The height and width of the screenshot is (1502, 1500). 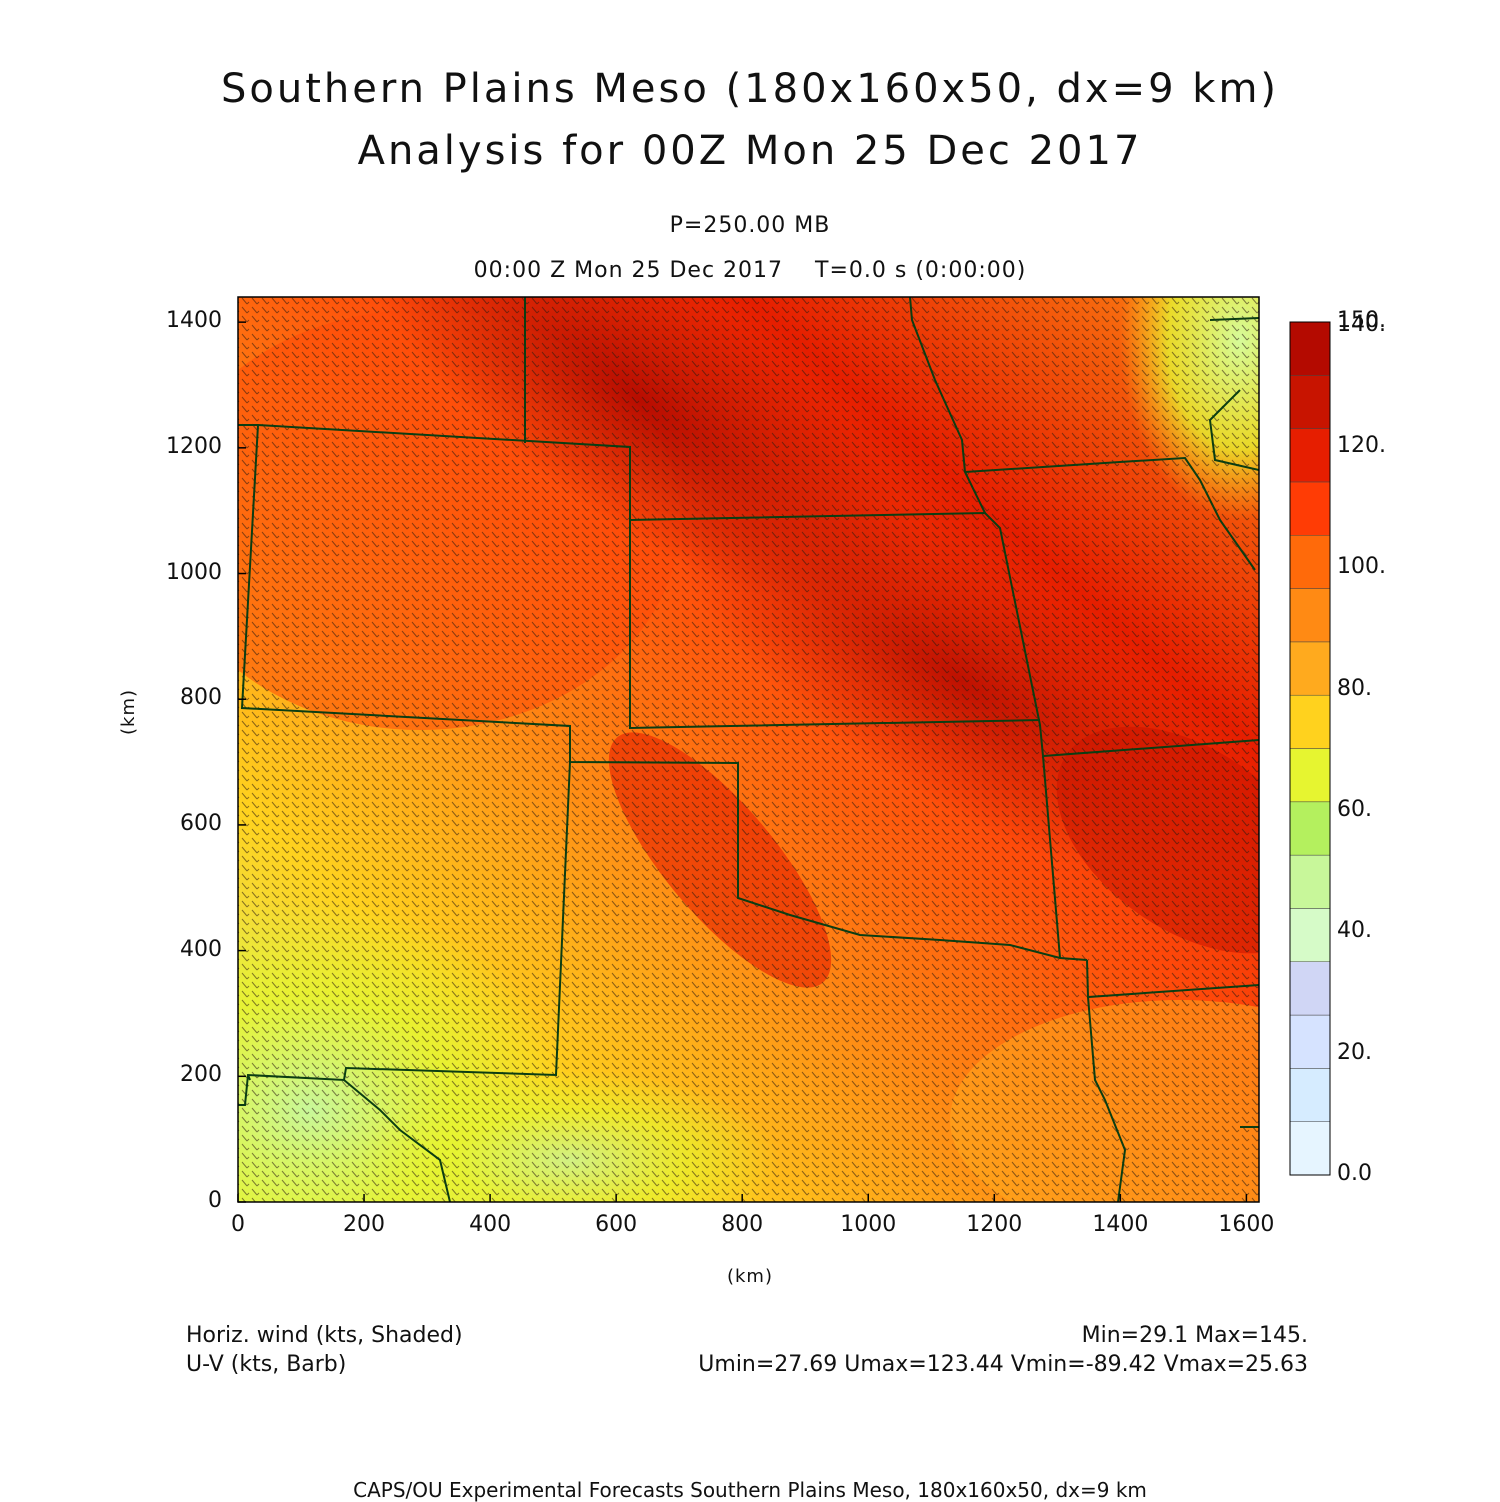 I want to click on colorbar-label: 40., so click(x=1354, y=931).